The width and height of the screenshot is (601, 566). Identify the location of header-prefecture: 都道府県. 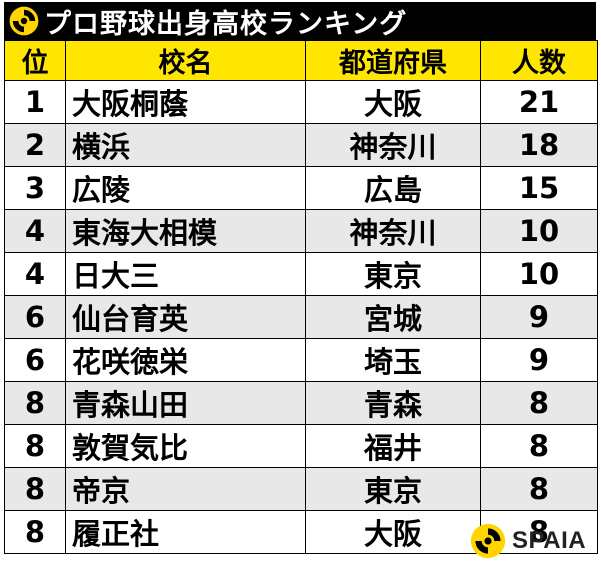
(393, 60).